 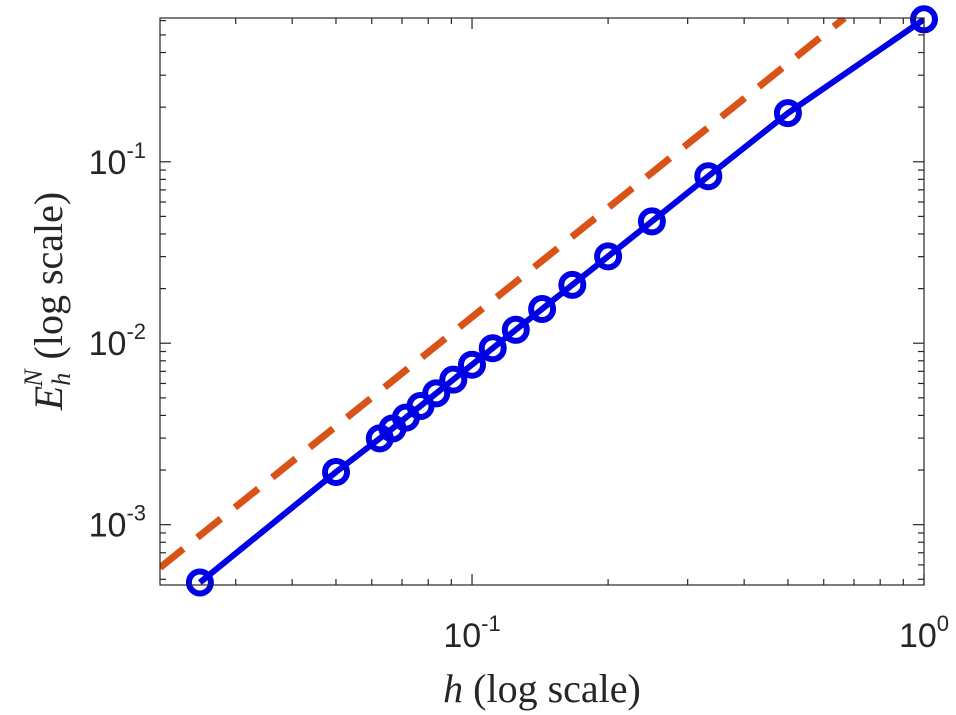 I want to click on x-tick-label: 10⁻¹, so click(x=471, y=633).